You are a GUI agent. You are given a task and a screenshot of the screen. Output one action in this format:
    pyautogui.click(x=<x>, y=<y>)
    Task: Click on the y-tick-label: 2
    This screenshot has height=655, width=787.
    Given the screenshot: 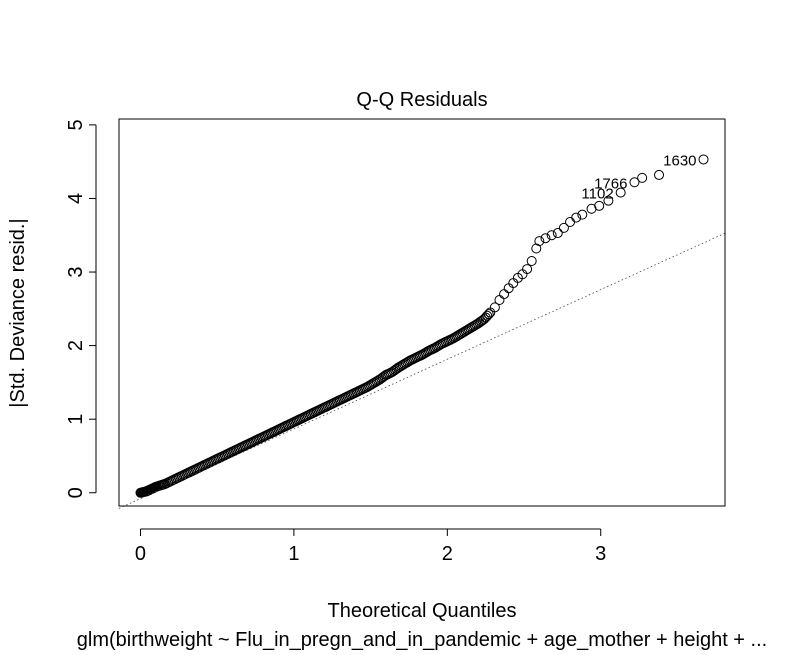 What is the action you would take?
    pyautogui.click(x=76, y=345)
    